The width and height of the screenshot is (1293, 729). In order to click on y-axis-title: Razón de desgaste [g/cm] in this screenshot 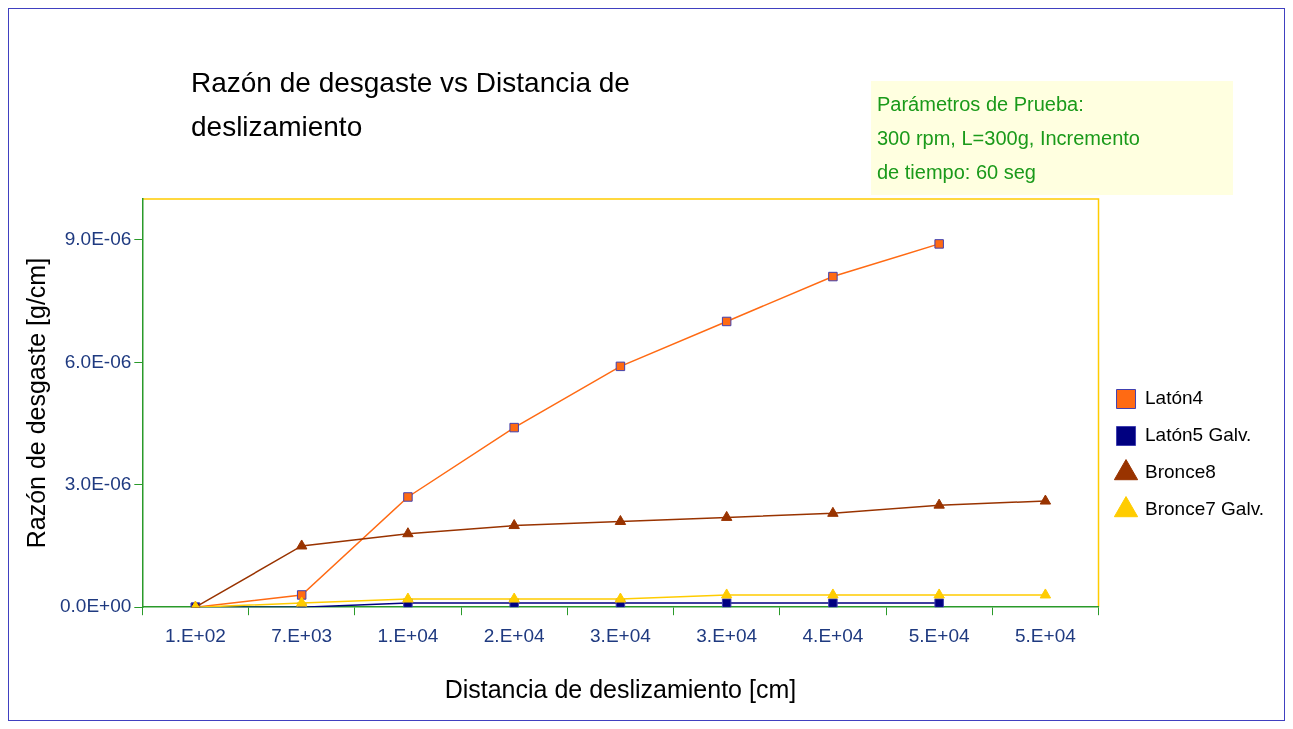, I will do `click(35, 403)`.